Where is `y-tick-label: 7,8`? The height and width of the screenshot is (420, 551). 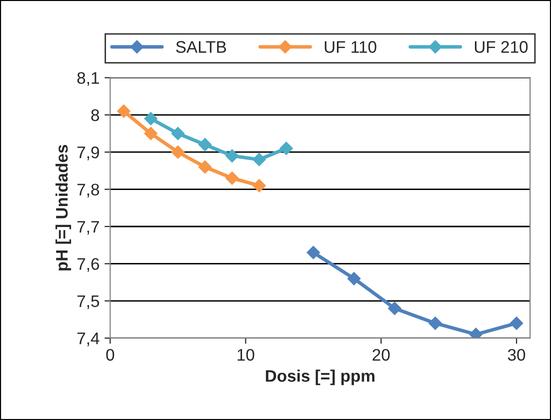
y-tick-label: 7,8 is located at coordinates (88, 191).